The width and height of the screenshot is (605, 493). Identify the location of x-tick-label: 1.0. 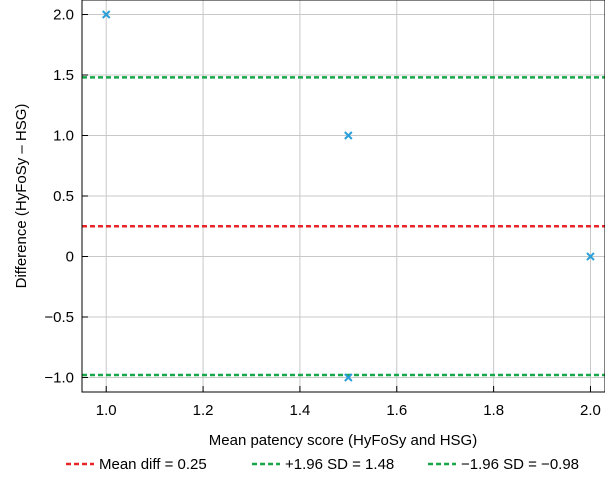
(106, 410).